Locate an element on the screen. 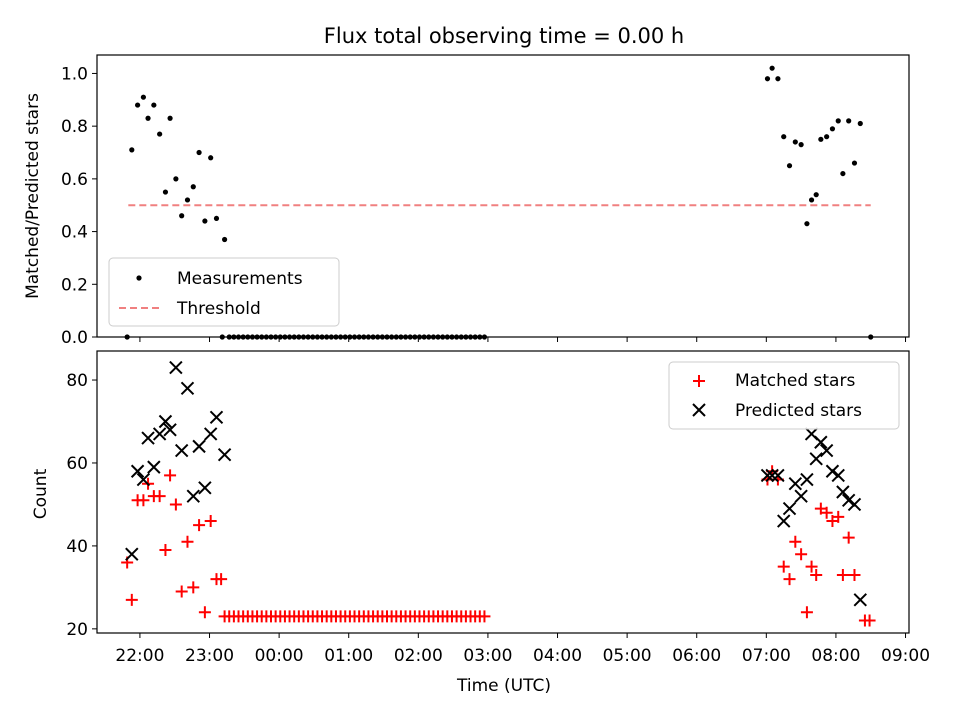  chart-title: Flux total observing time = 0.00 h is located at coordinates (504, 36).